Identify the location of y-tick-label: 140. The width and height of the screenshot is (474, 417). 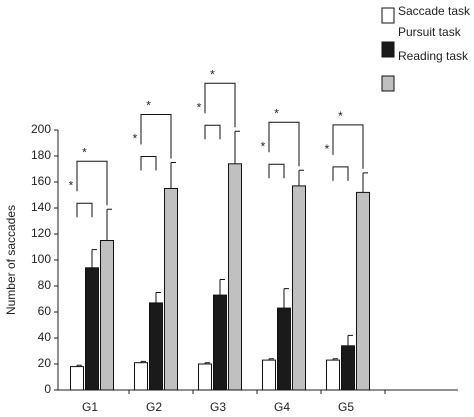
(41, 207).